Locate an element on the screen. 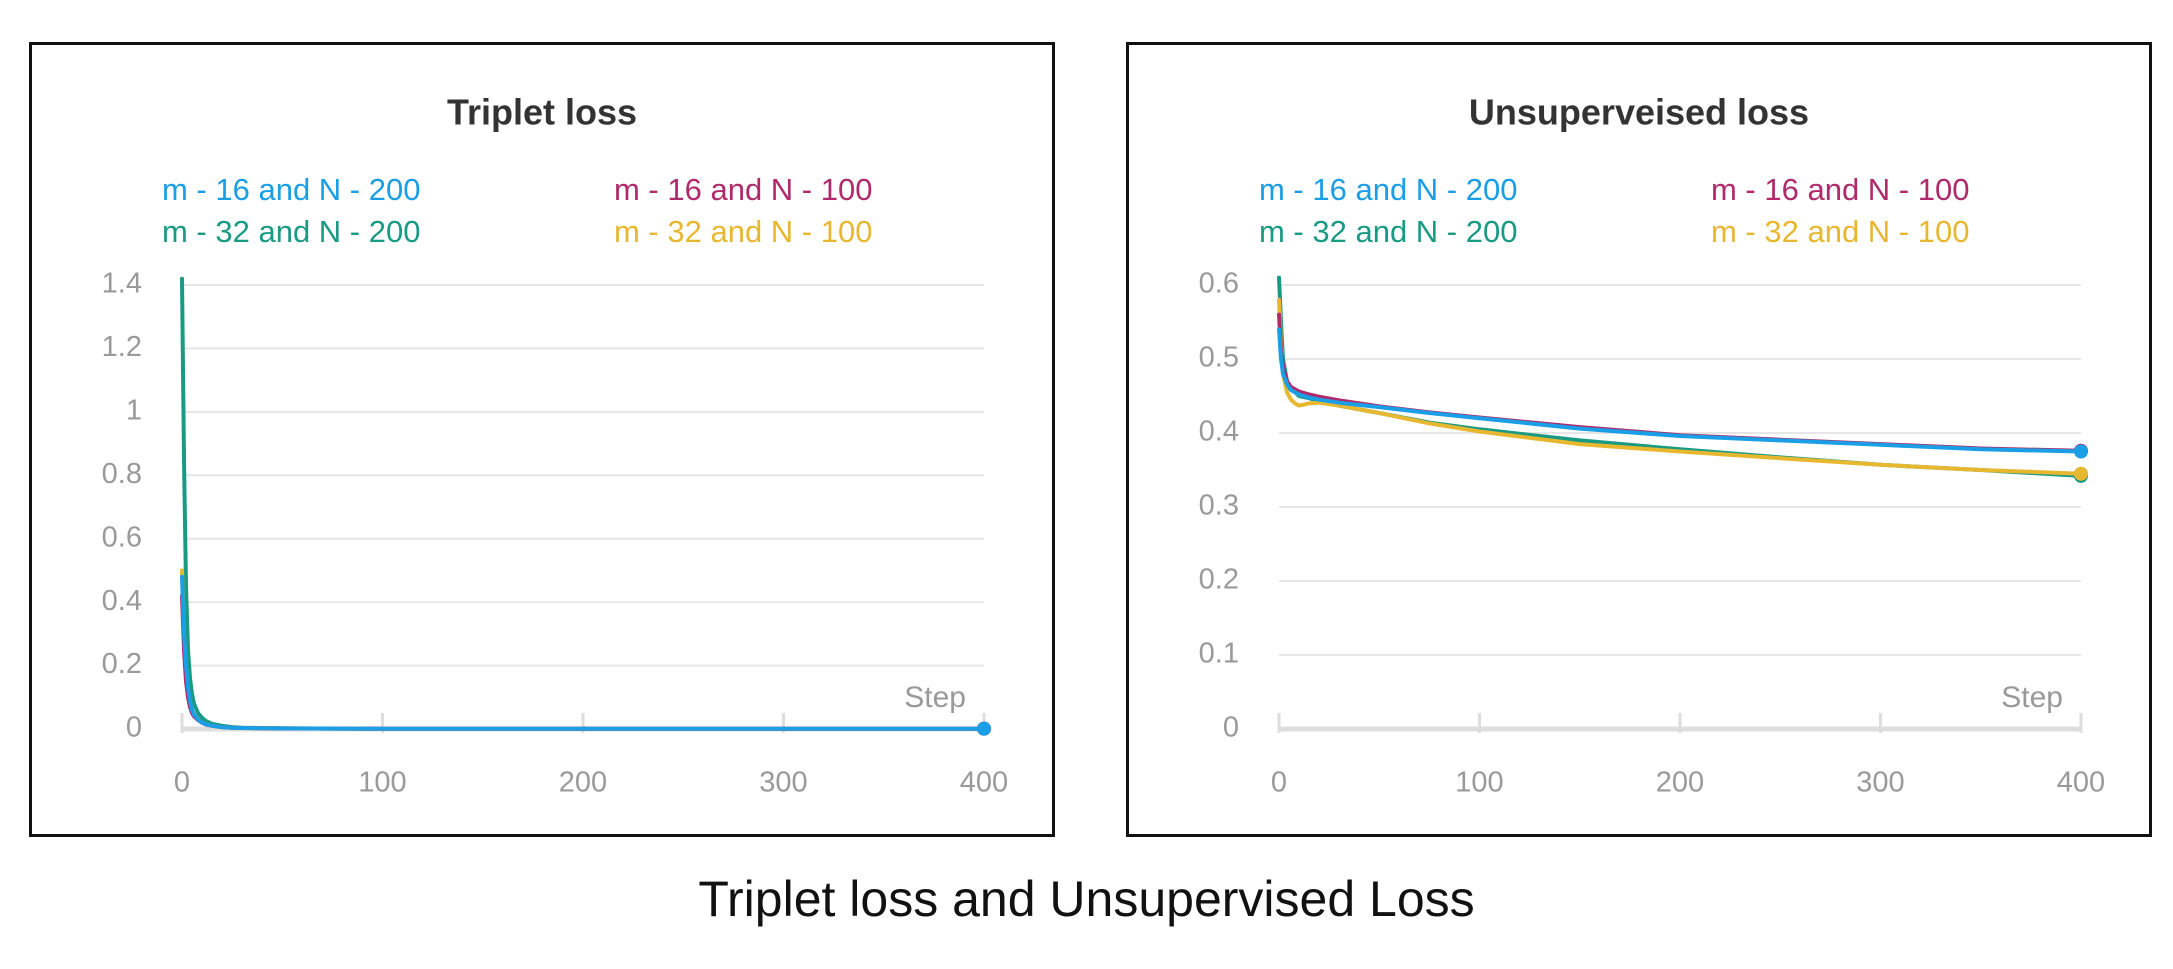 The height and width of the screenshot is (969, 2173). y-tick-label: 1 is located at coordinates (134, 411).